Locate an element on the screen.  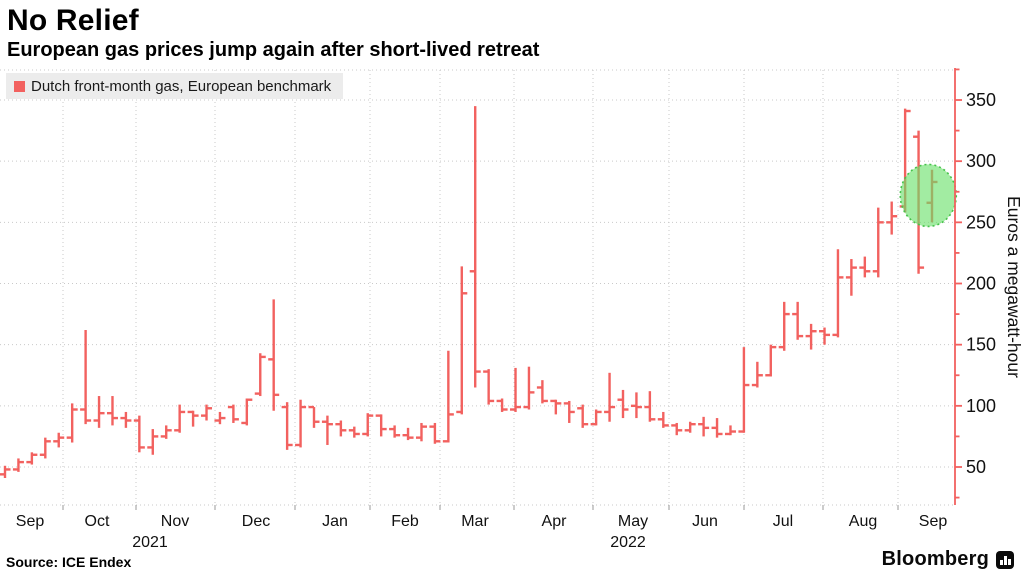
source-note: Source: ICE Endex is located at coordinates (69, 562).